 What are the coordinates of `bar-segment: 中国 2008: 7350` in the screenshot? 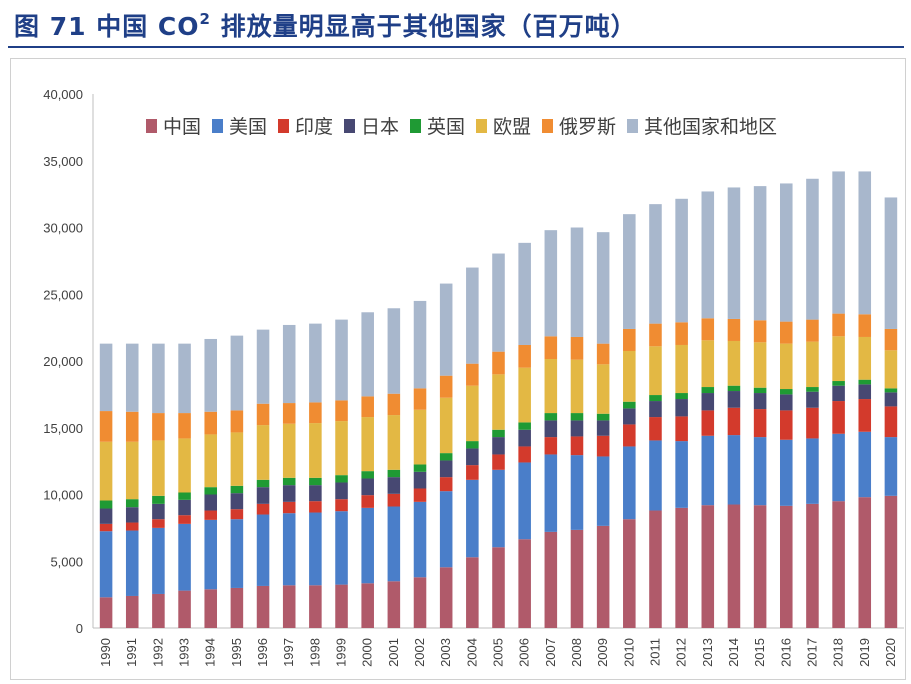 It's located at (577, 578).